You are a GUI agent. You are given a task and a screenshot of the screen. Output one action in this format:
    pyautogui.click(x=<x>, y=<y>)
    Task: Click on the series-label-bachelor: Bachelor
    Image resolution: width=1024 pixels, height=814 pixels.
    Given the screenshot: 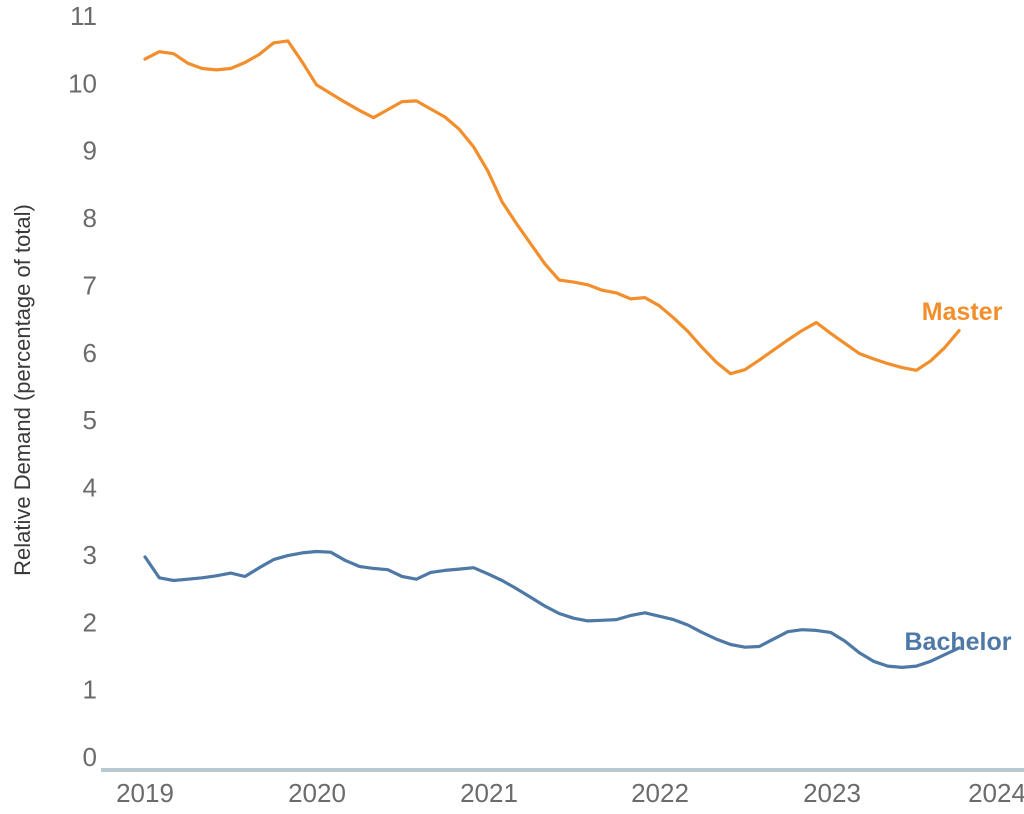 What is the action you would take?
    pyautogui.click(x=958, y=642)
    